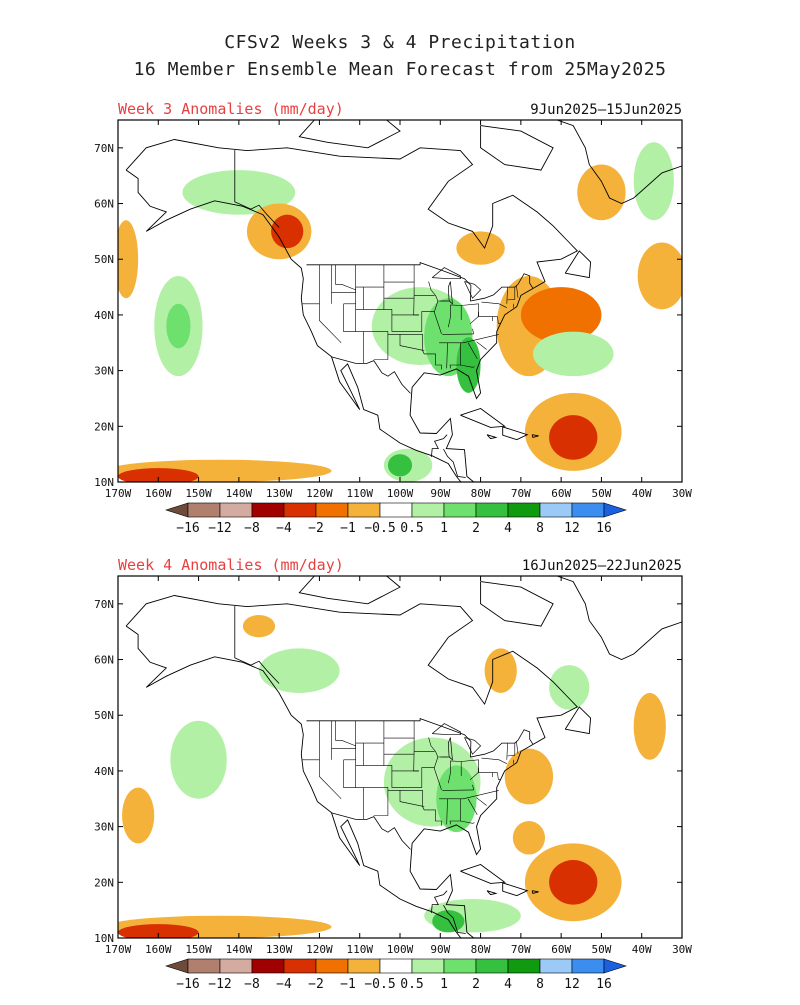 This screenshot has height=1005, width=800. Describe the element at coordinates (476, 984) in the screenshot. I see `colorbar-label: 2` at that location.